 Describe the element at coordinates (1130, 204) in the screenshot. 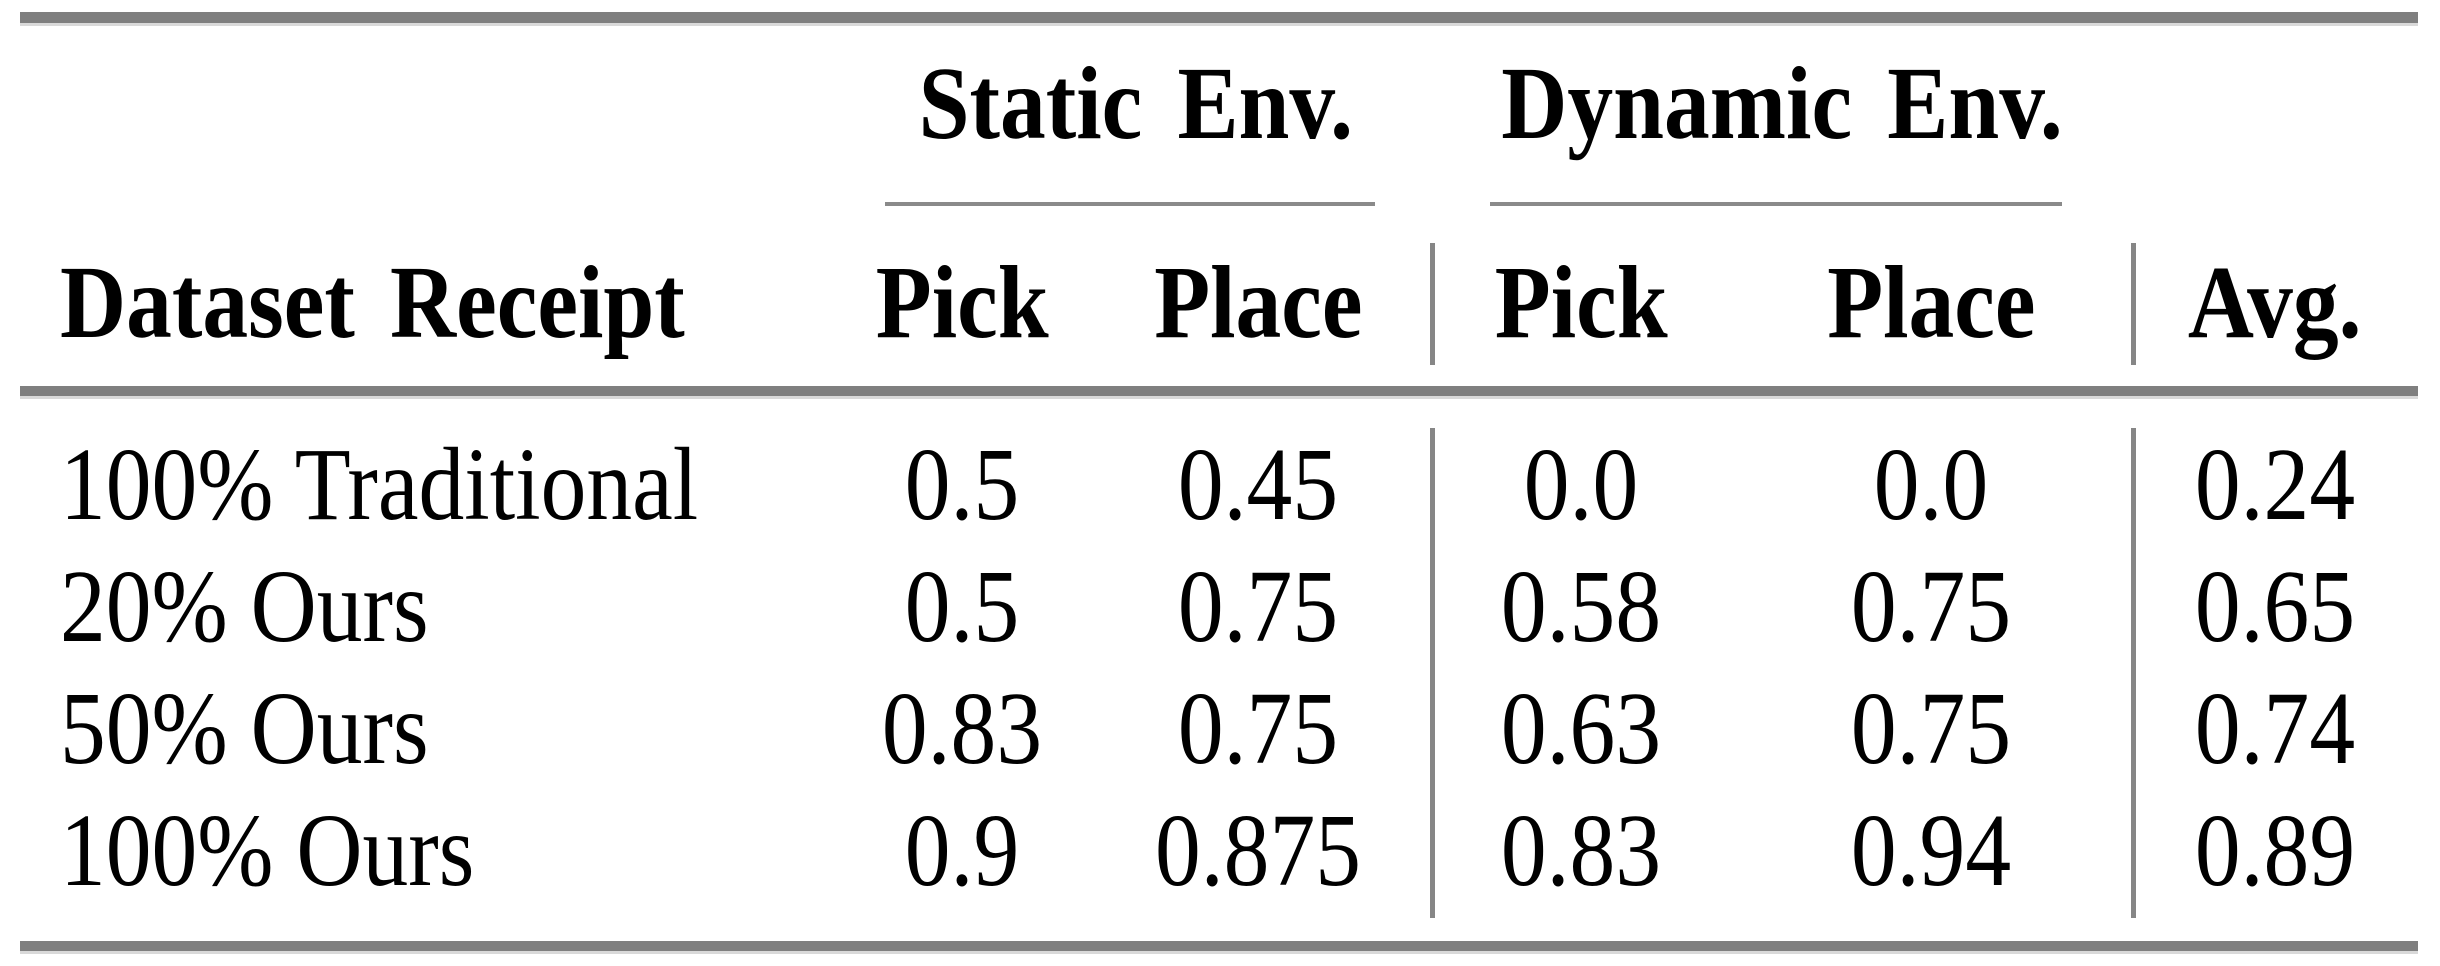

I see `static-env-underline` at that location.